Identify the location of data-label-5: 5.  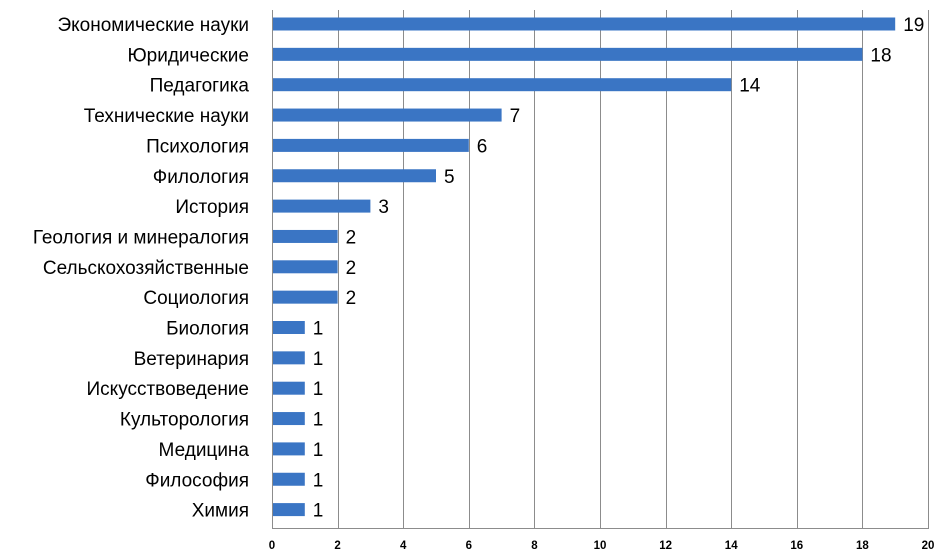
(449, 177).